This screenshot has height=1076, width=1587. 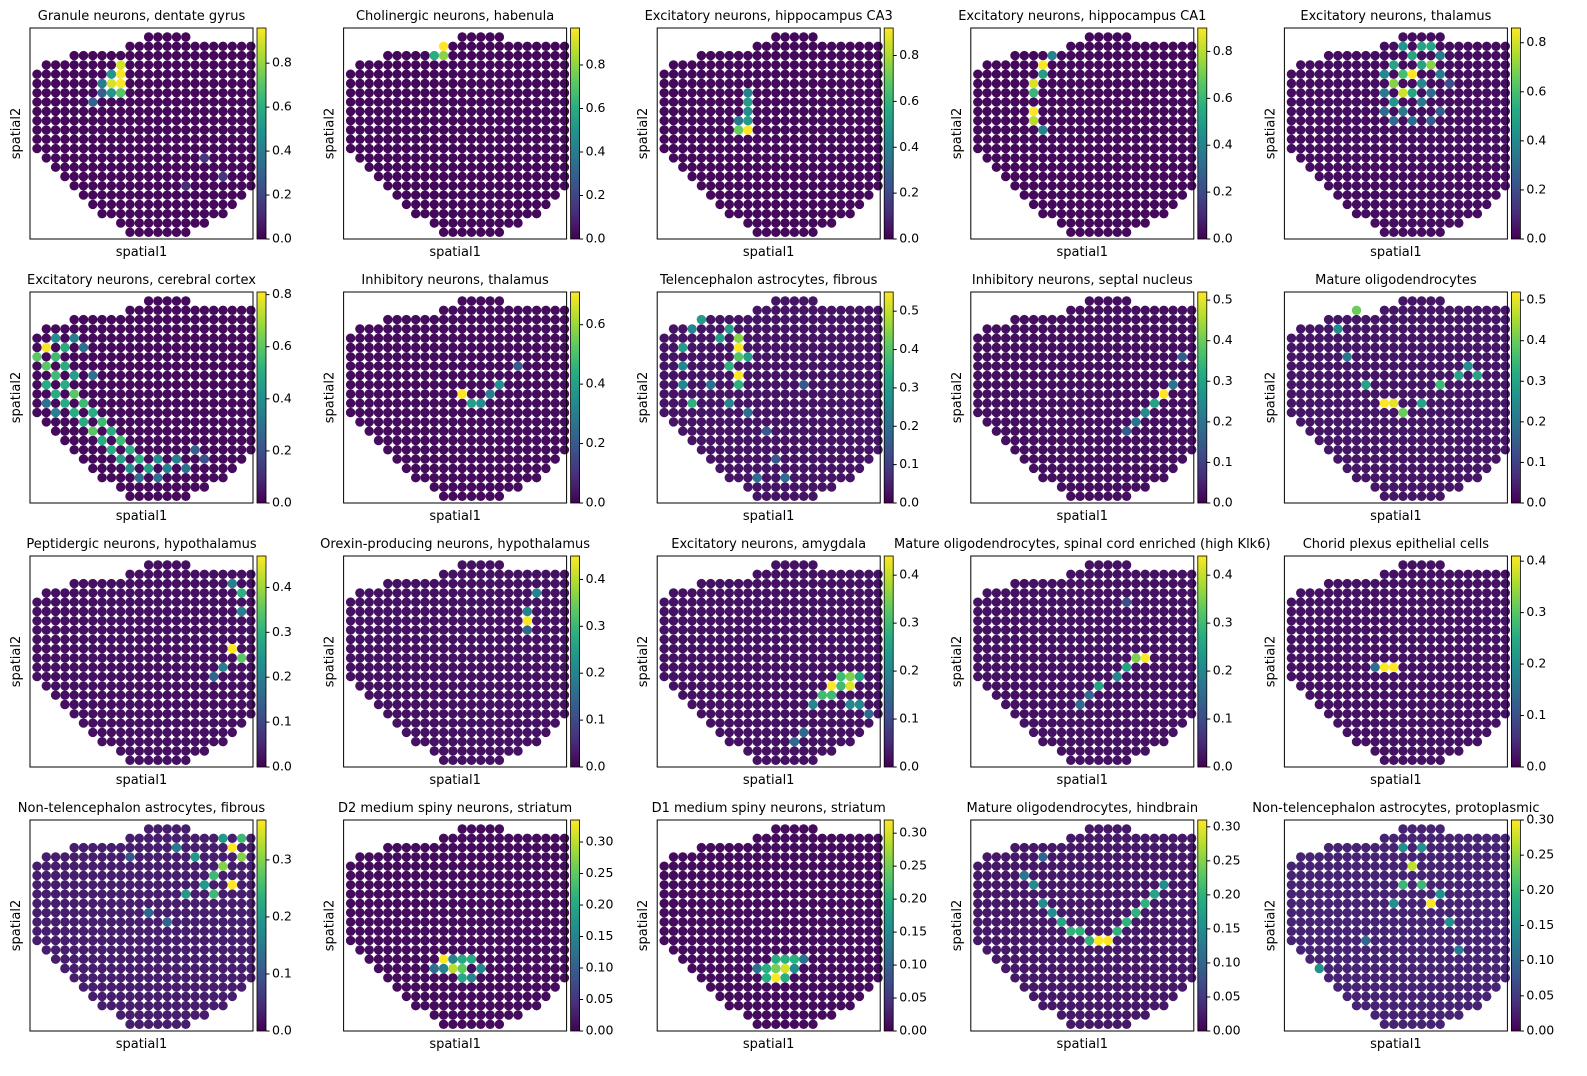 I want to click on panel-title: Excitatory neurons, hippocampus CA3, so click(x=769, y=16).